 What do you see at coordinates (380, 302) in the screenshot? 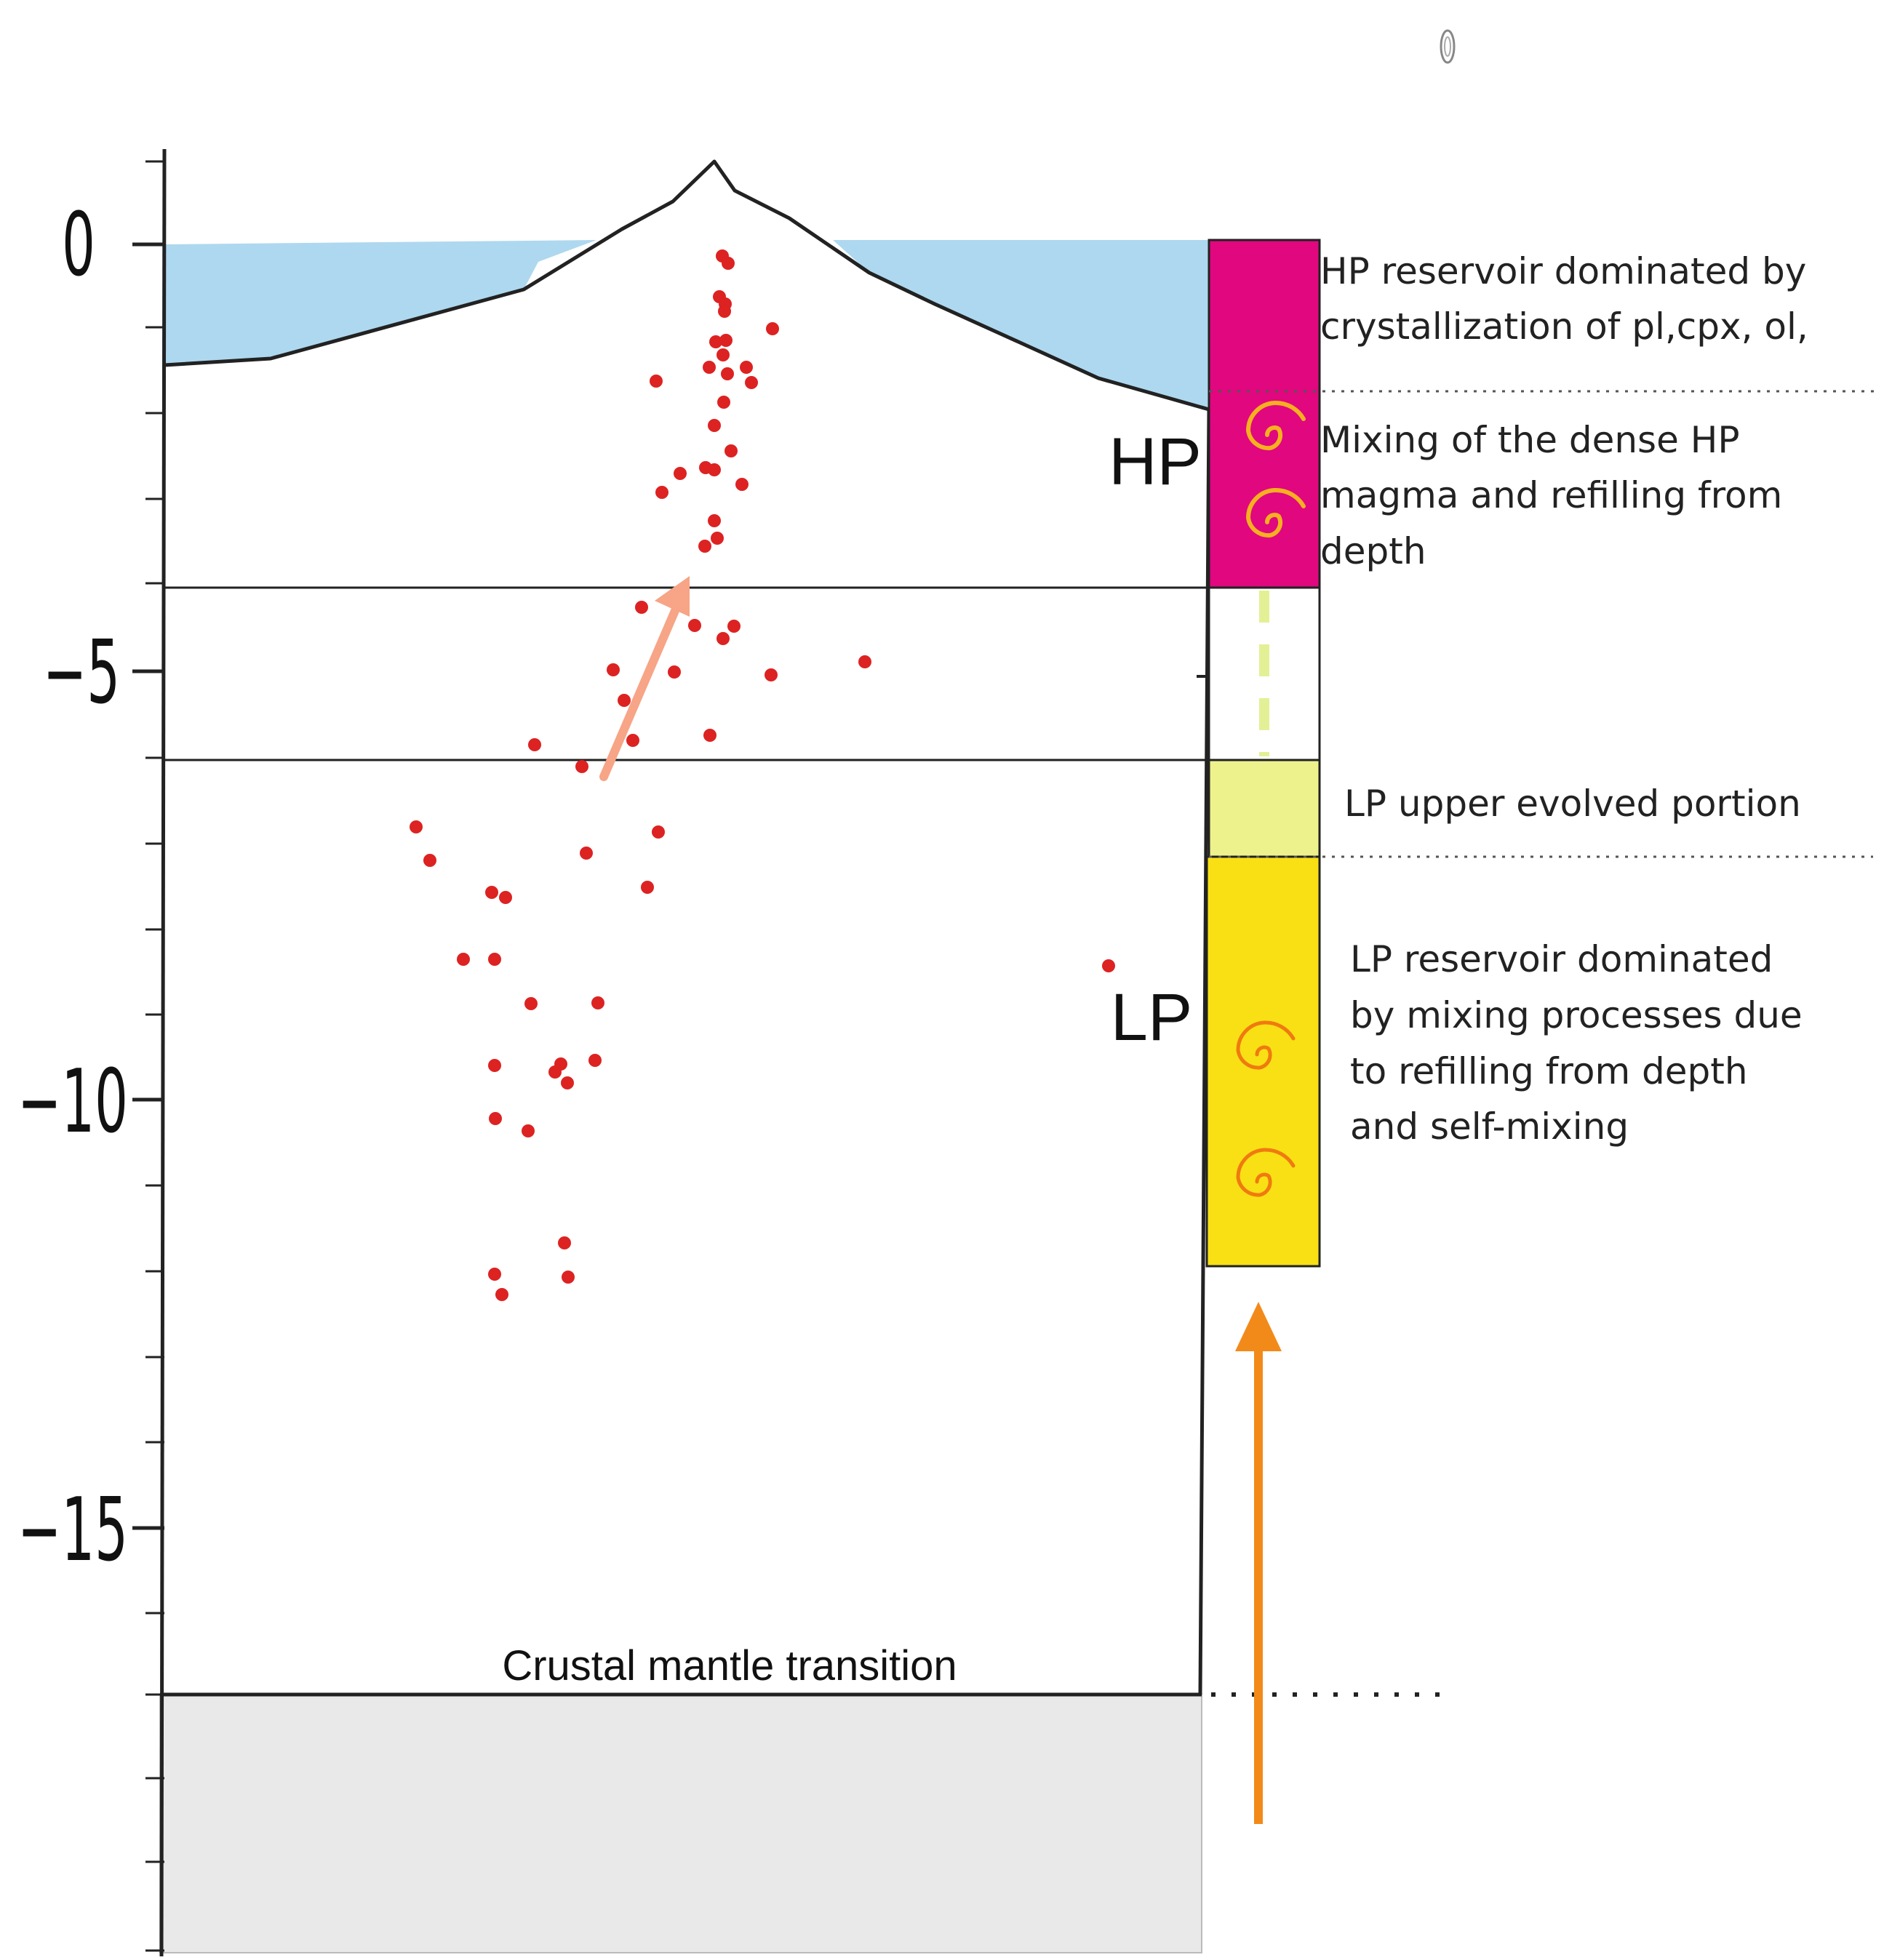
I see `sea-layer` at bounding box center [380, 302].